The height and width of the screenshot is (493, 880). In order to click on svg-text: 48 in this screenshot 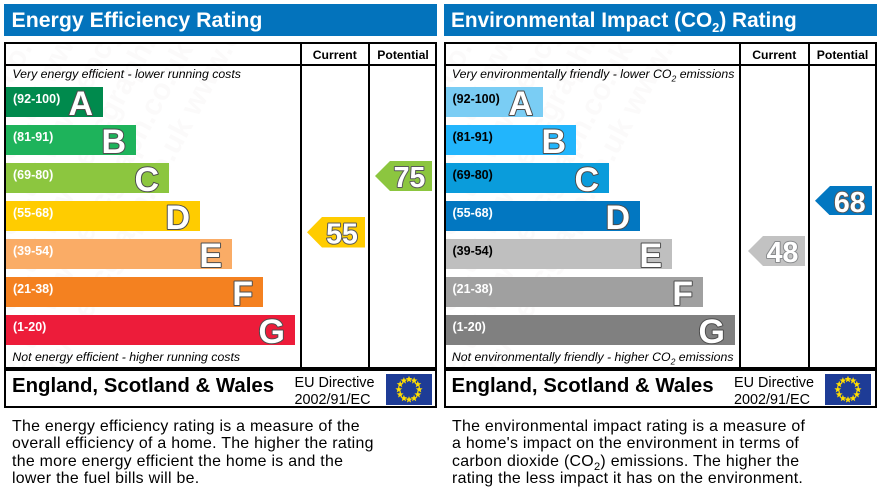, I will do `click(782, 251)`.